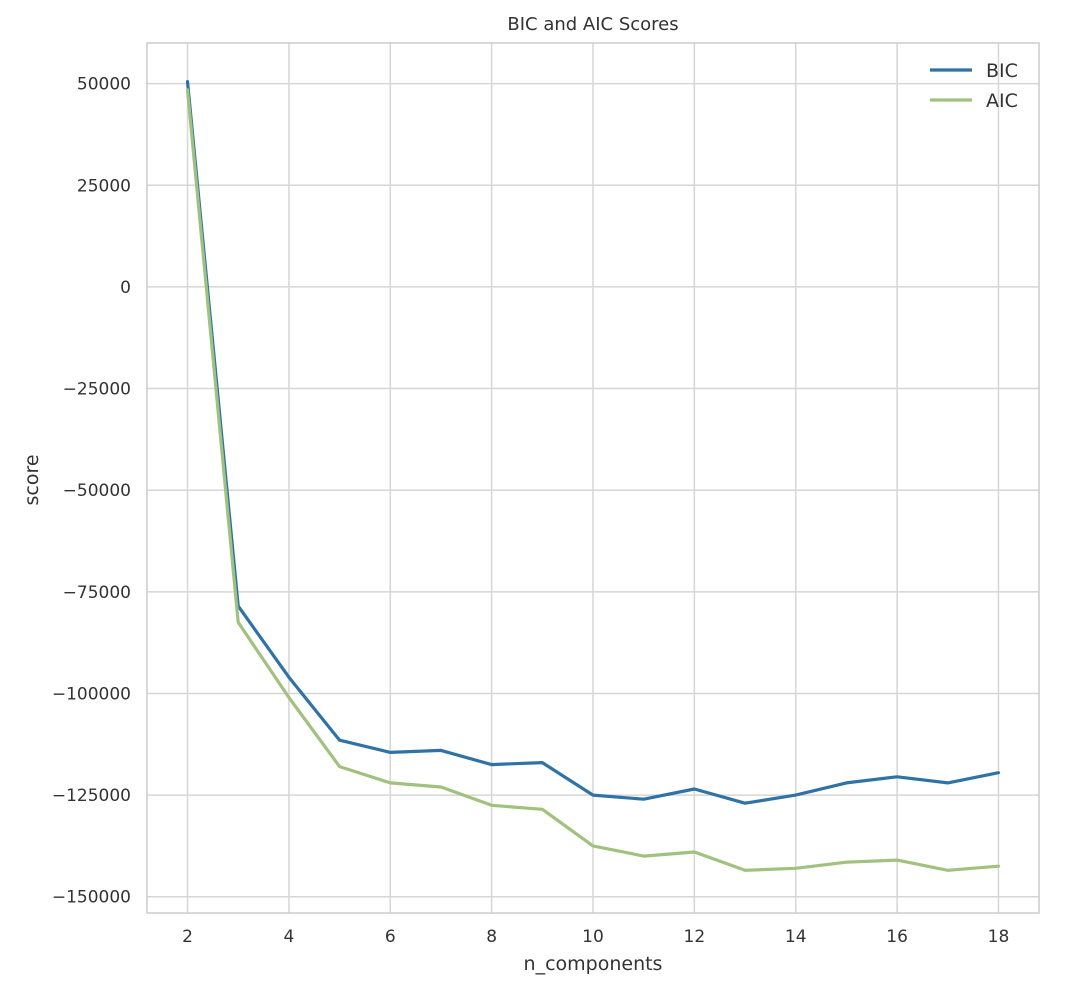 The width and height of the screenshot is (1086, 988). Describe the element at coordinates (288, 937) in the screenshot. I see `x-tick-label: 4` at that location.